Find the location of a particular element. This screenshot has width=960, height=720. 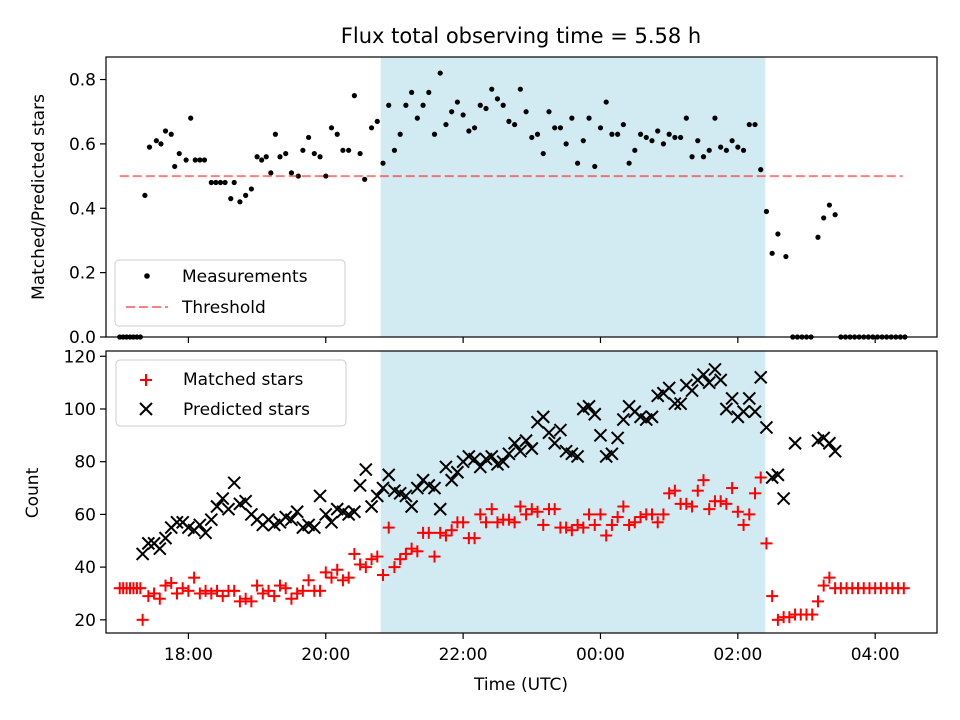

count-legend: Matched stars Predicted stars is located at coordinates (231, 393).